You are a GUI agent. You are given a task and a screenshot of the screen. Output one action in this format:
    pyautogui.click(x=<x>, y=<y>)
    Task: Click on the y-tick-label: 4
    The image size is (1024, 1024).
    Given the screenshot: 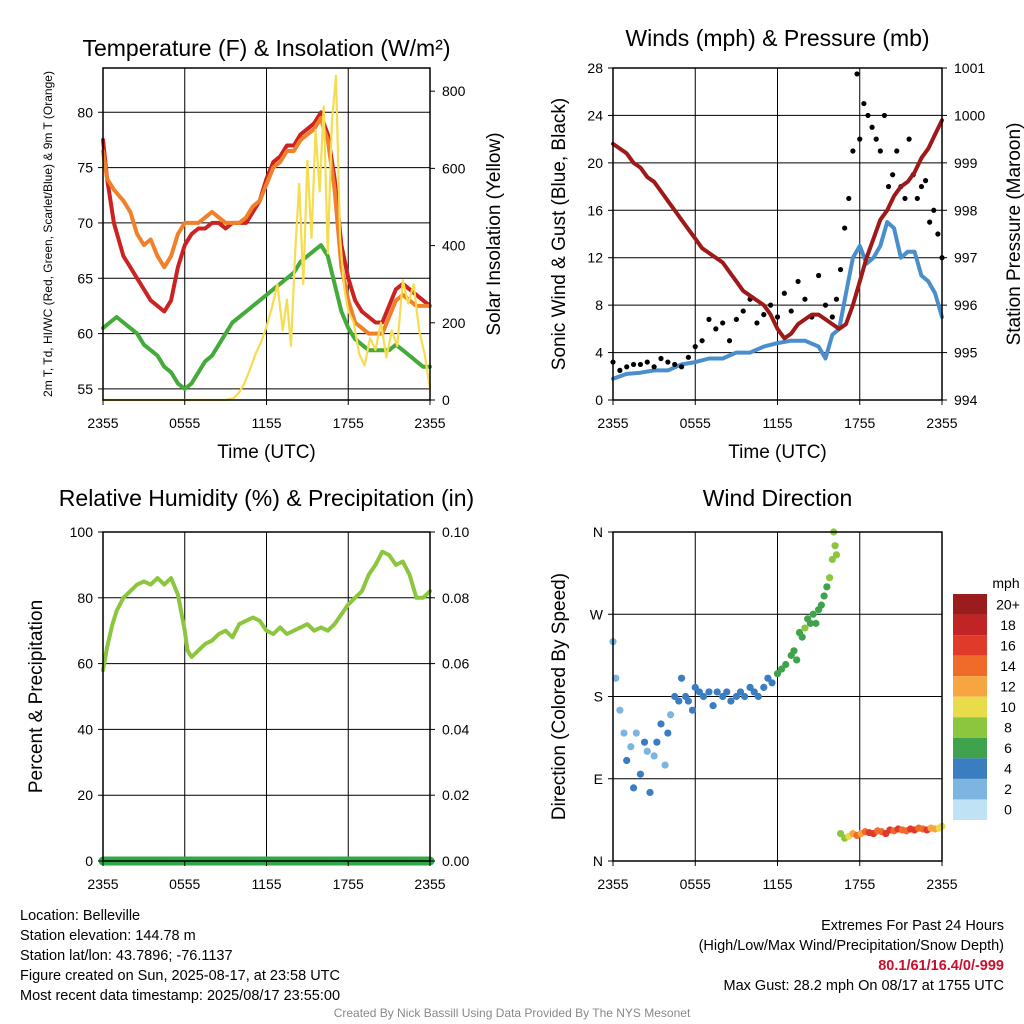 What is the action you would take?
    pyautogui.click(x=599, y=353)
    